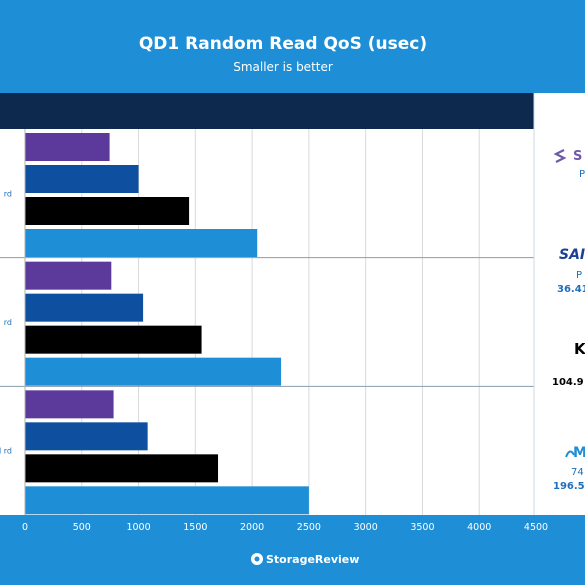  Describe the element at coordinates (577, 472) in the screenshot. I see `legend-entry-4-line-1: 74` at that location.